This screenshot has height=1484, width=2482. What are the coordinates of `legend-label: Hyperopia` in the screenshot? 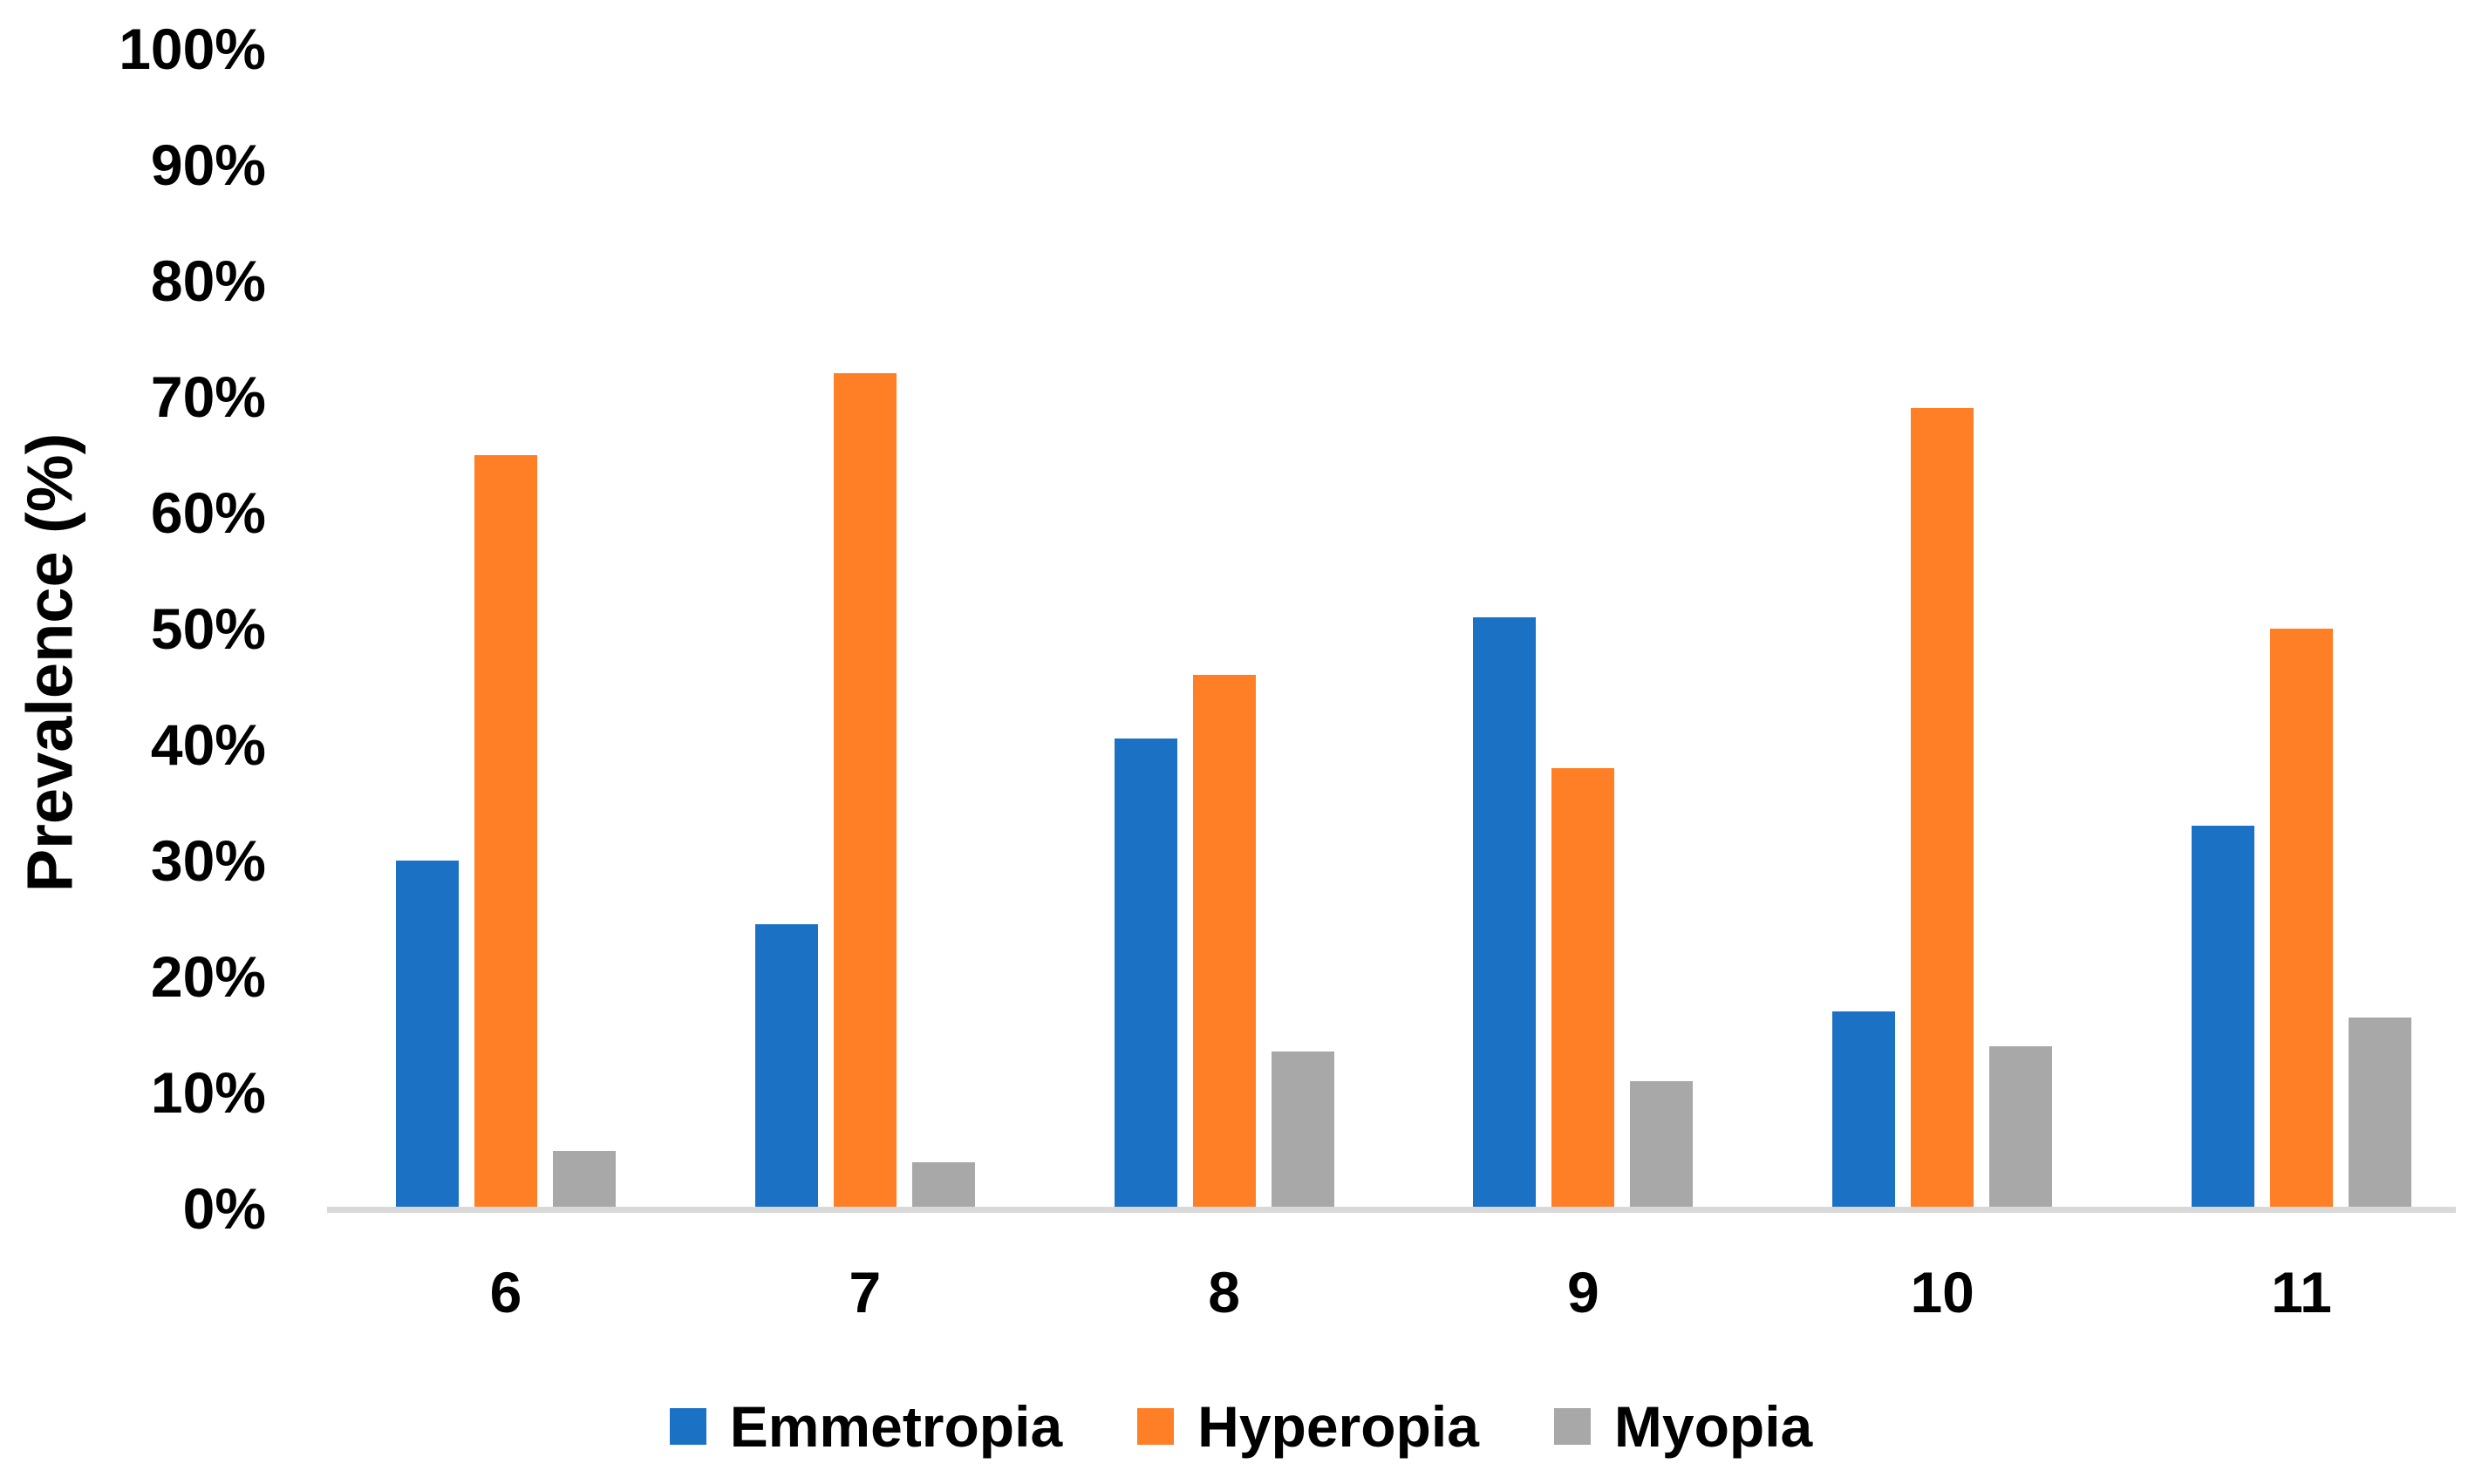 It's located at (1338, 1426).